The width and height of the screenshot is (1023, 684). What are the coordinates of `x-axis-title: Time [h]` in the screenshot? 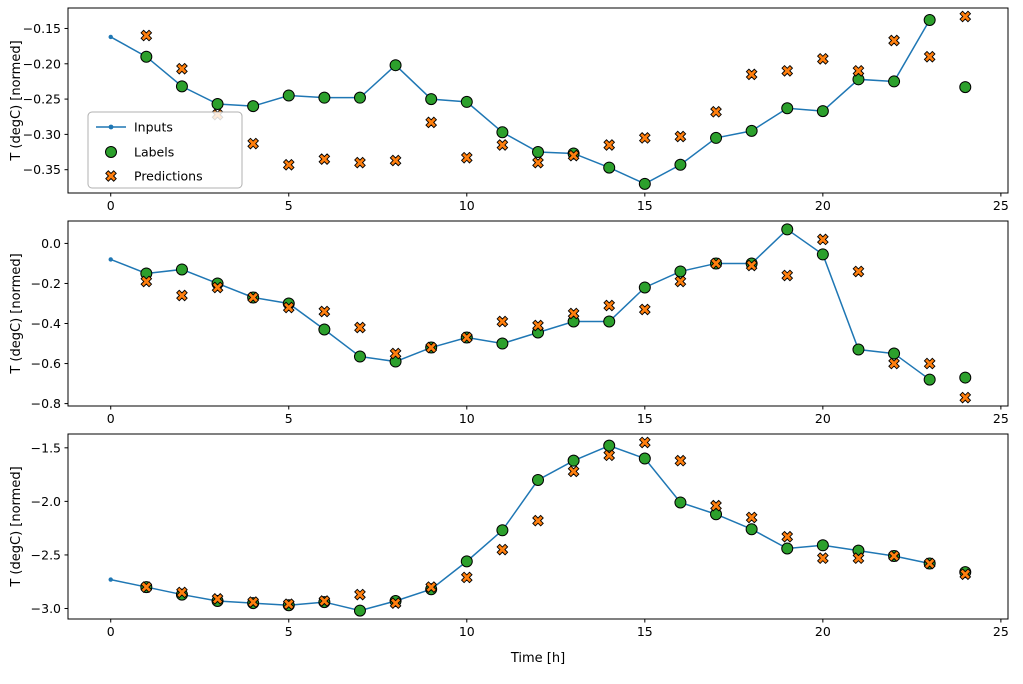 It's located at (537, 658).